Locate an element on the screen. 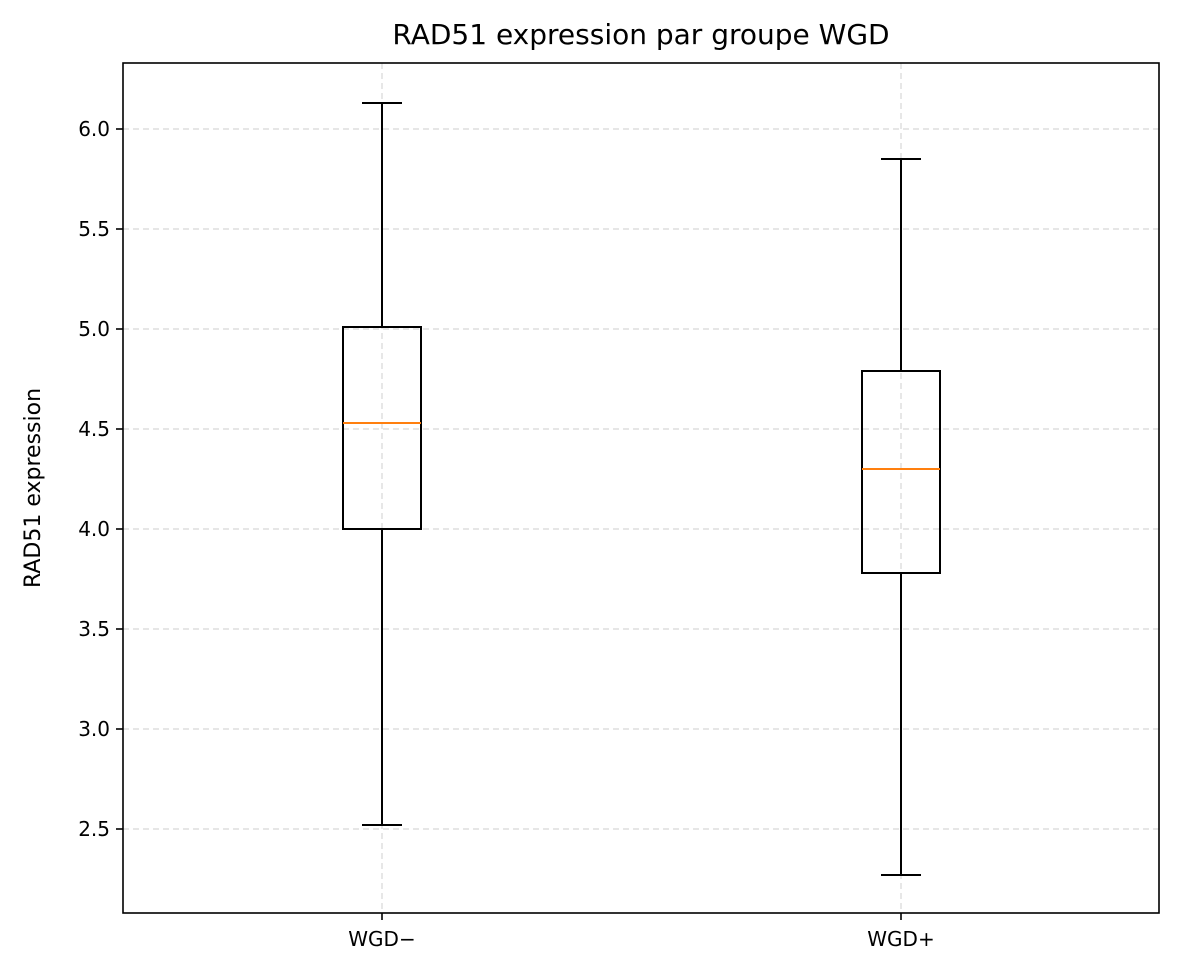 The image size is (1180, 980). y-tick-label: 5.0 is located at coordinates (94, 329).